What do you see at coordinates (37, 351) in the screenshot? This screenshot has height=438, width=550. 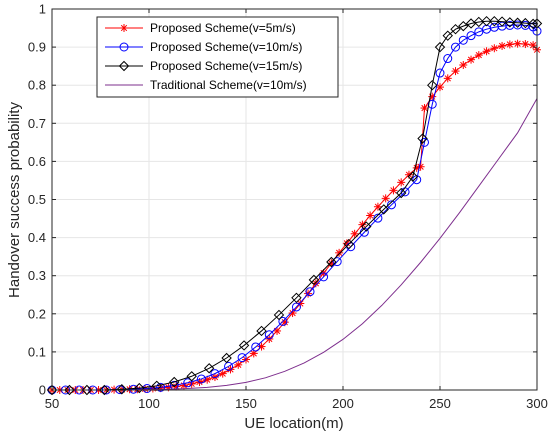 I see `y-tick-label: 0.1` at bounding box center [37, 351].